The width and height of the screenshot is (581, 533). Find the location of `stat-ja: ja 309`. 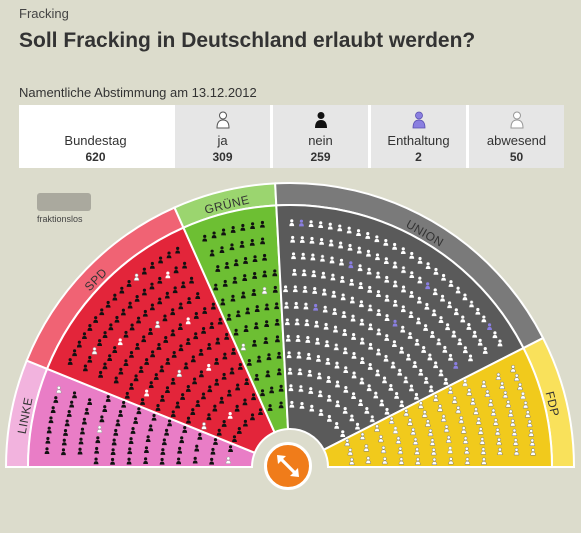

stat-ja: ja 309 is located at coordinates (221, 136).